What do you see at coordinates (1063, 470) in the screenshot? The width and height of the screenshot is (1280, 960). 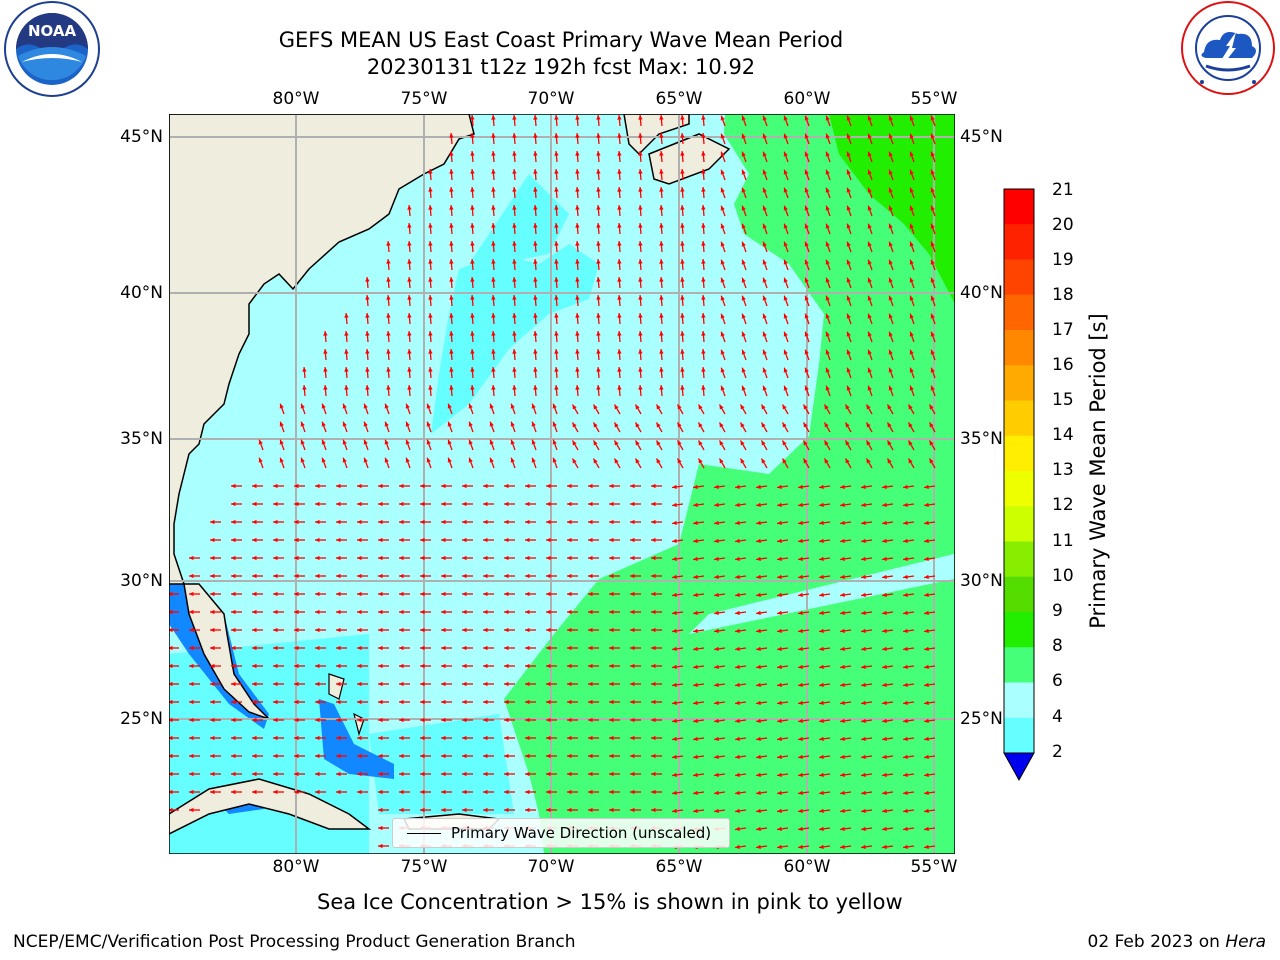 I see `cb-tick-13: 13` at bounding box center [1063, 470].